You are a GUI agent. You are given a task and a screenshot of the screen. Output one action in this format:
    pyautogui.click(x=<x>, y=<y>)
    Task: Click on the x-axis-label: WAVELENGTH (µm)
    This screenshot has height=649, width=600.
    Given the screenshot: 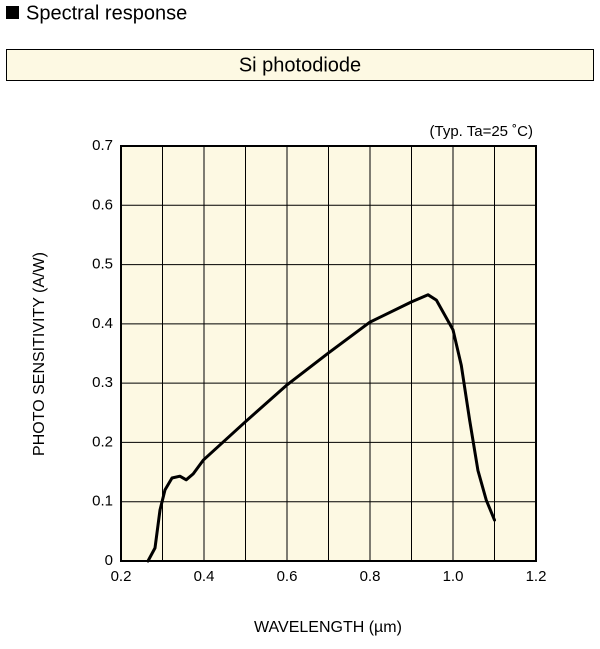 What is the action you would take?
    pyautogui.click(x=328, y=627)
    